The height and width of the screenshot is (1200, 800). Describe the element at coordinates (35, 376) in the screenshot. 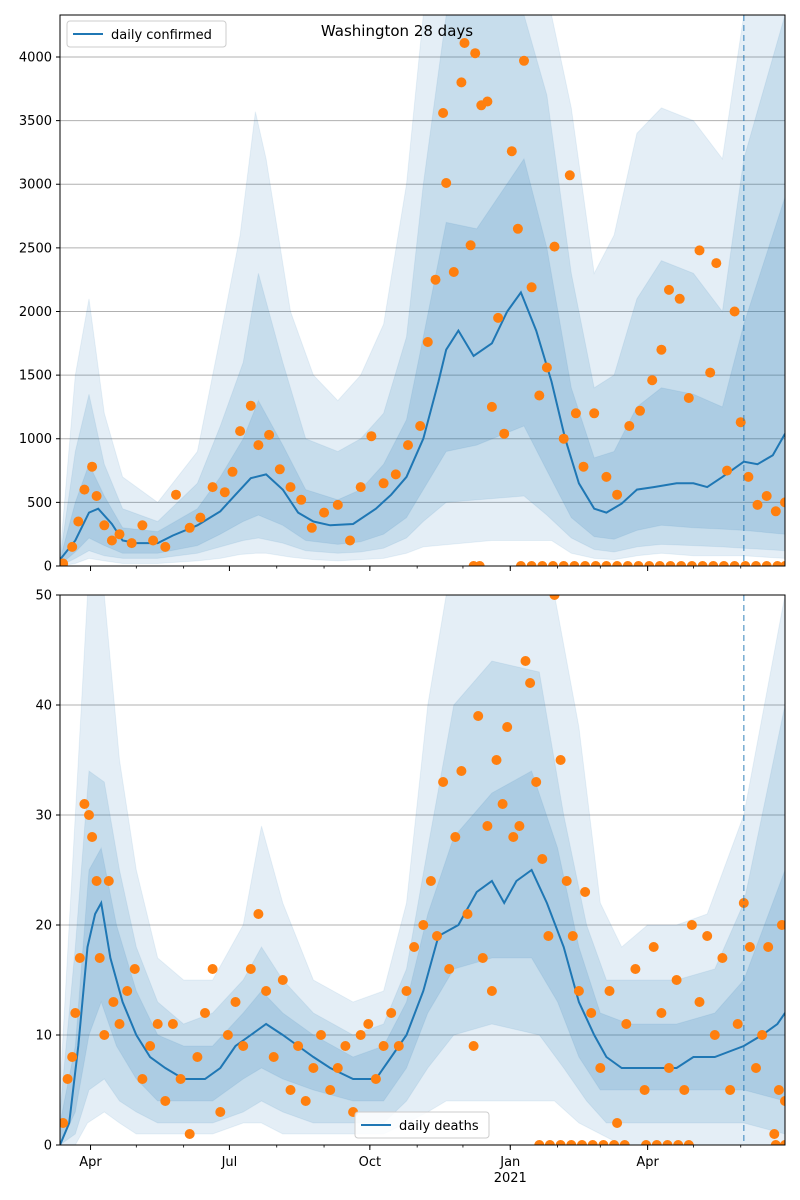

I see `confirmed-y-tick-label: 1500` at that location.